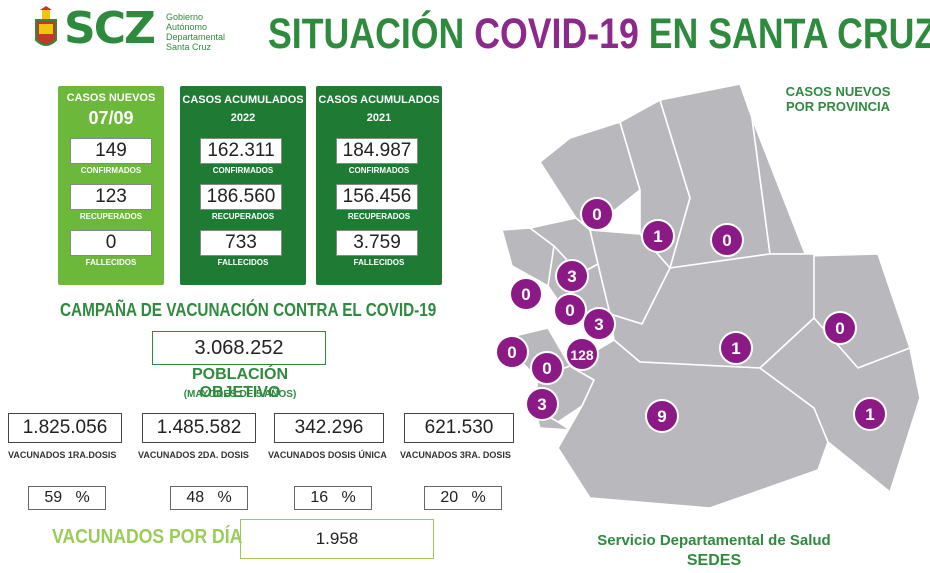  Describe the element at coordinates (840, 405) in the screenshot. I see `region-southeast` at that location.